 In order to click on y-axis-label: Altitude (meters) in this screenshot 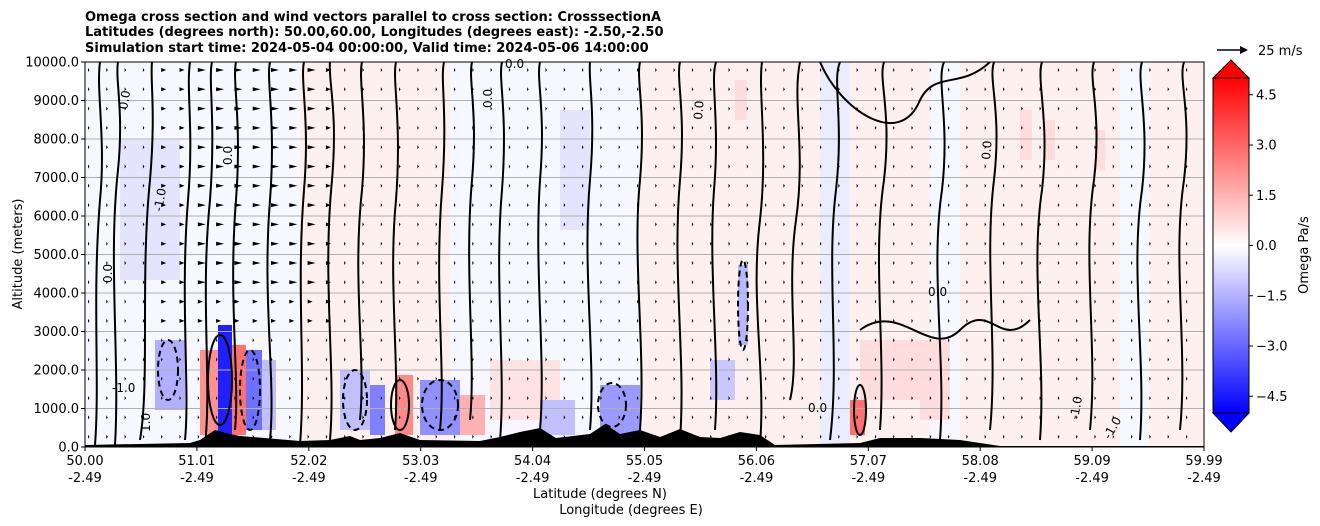, I will do `click(18, 254)`.